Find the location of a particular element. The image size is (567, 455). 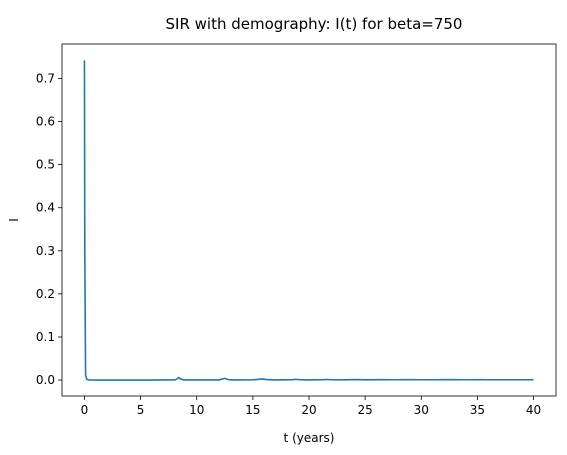

y-tick-label: 0.3 is located at coordinates (45, 251).